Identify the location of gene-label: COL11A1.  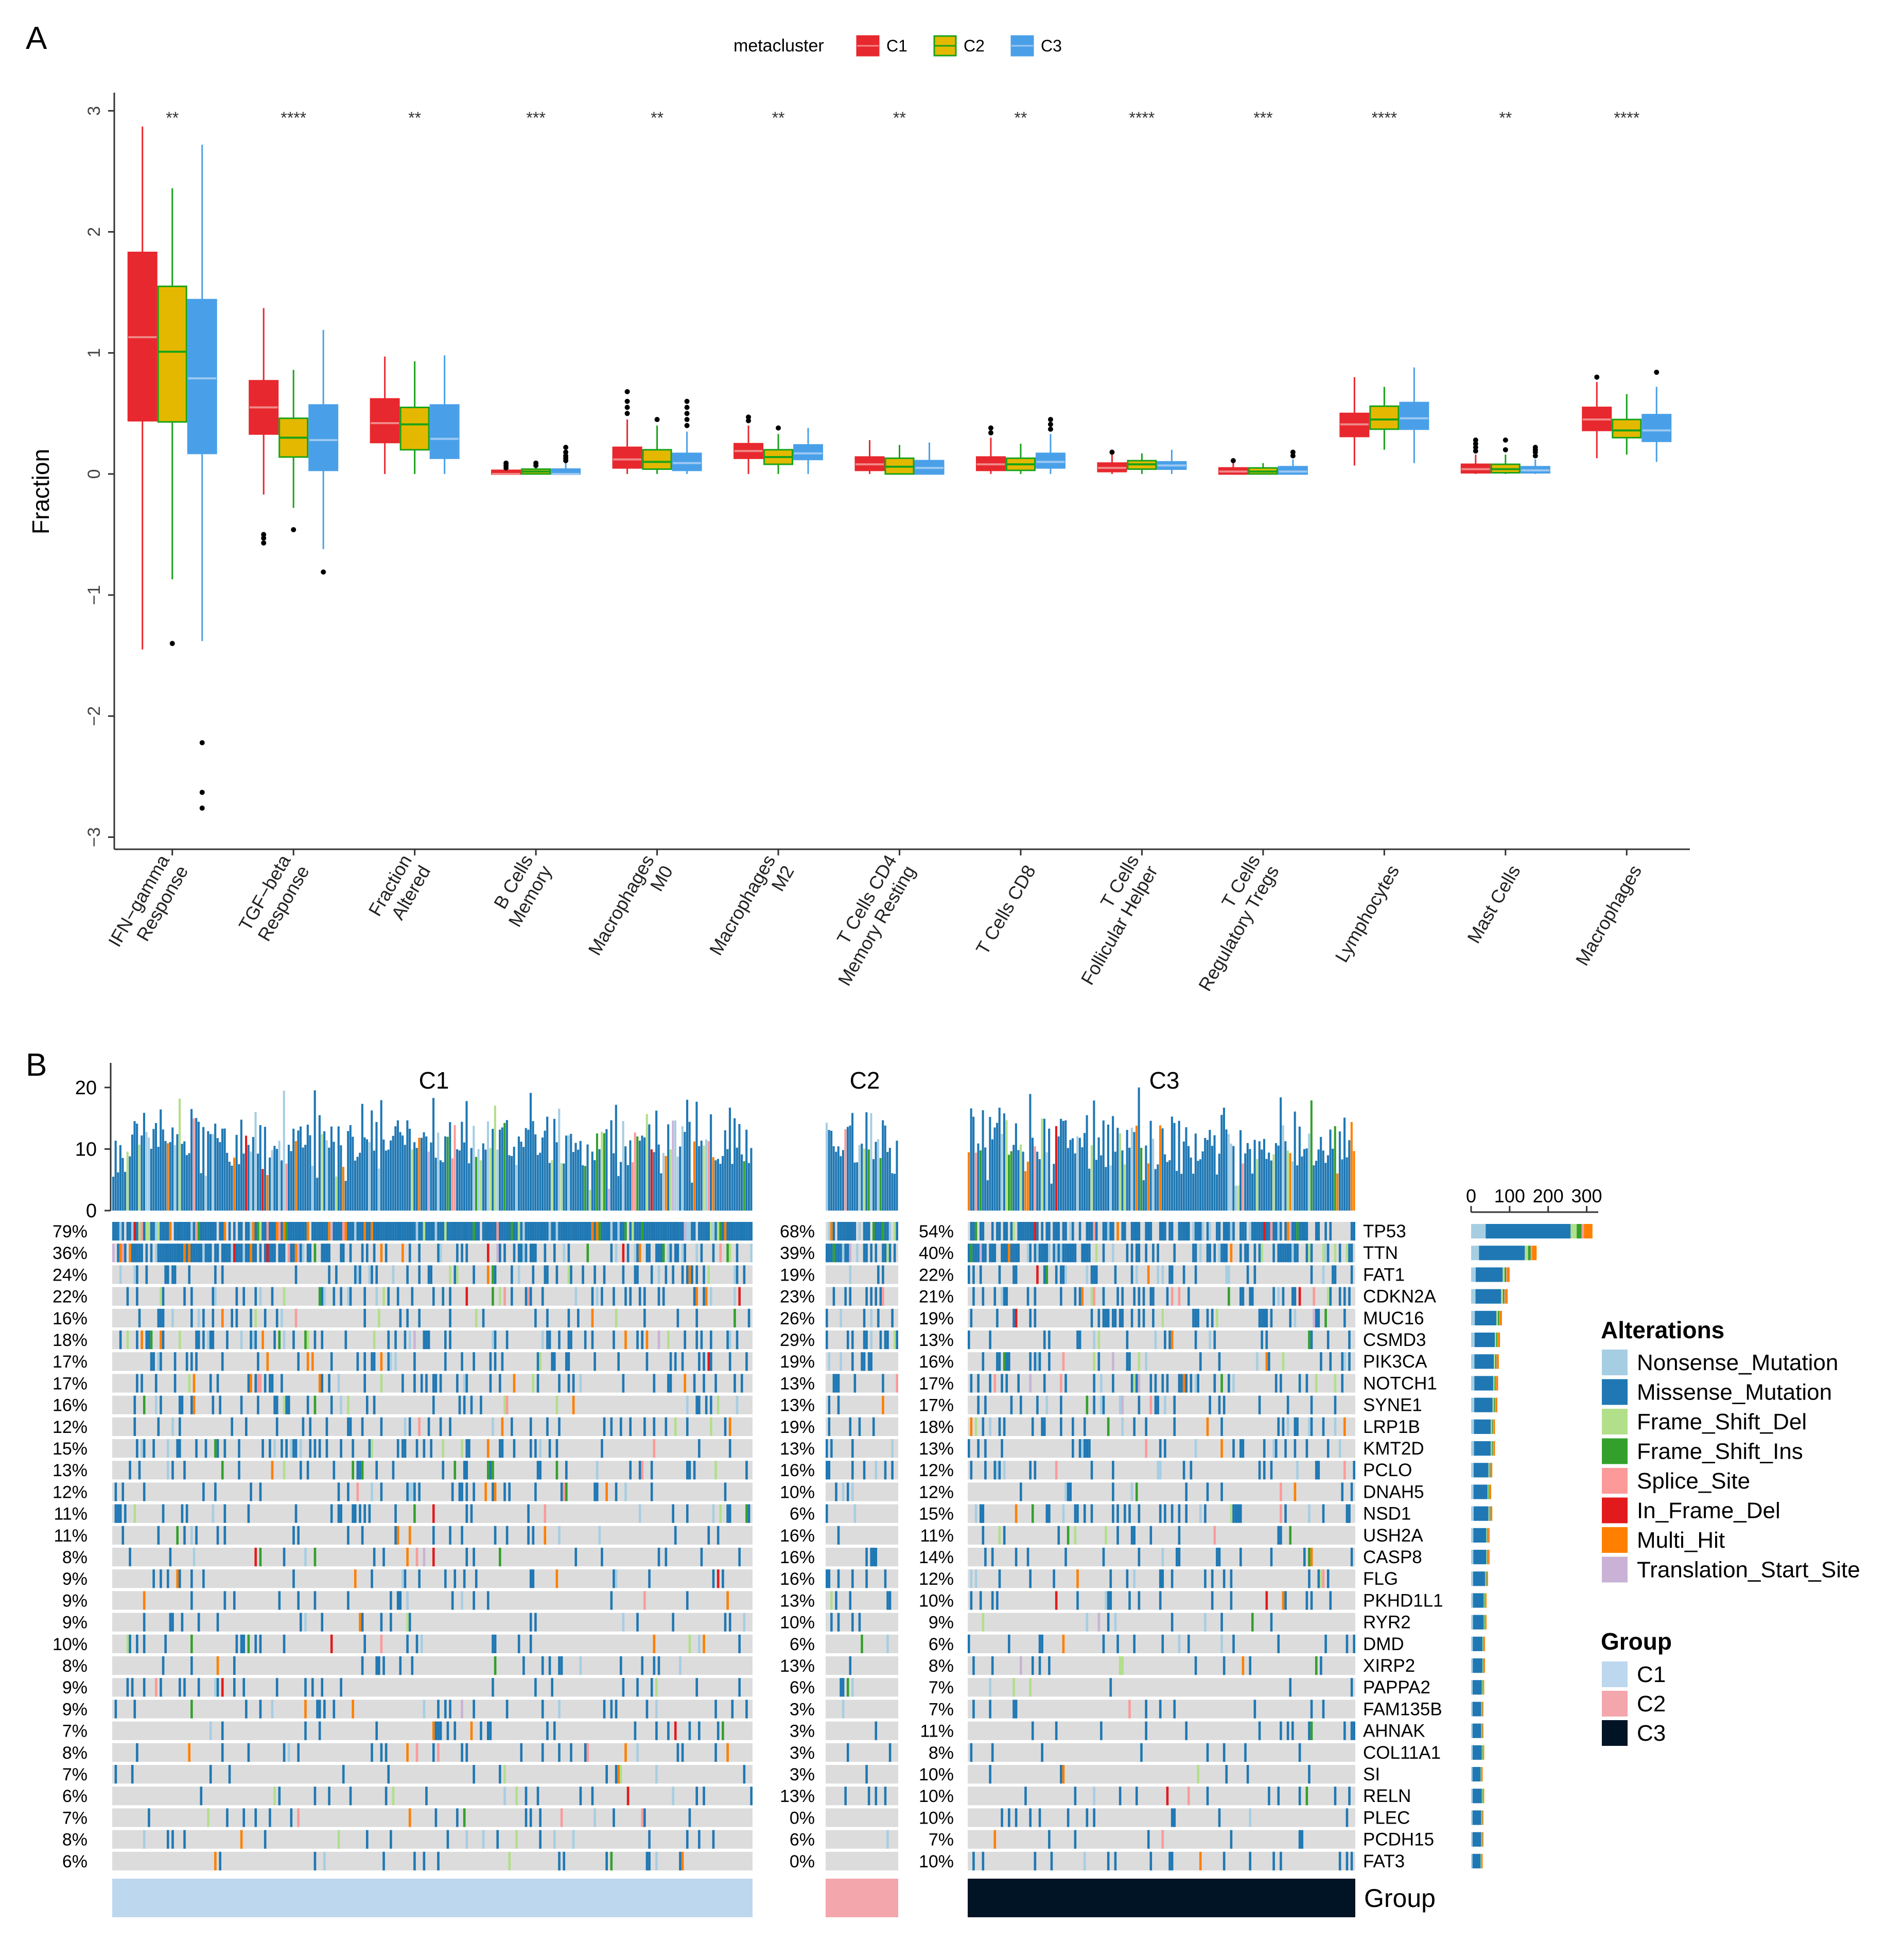
(1402, 1753).